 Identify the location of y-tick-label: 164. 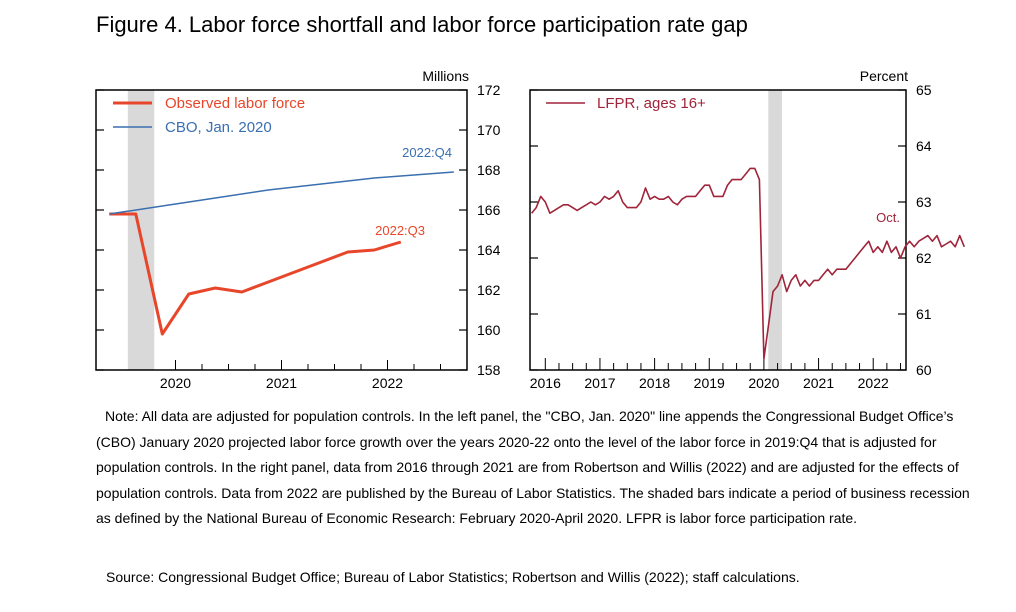
(489, 250).